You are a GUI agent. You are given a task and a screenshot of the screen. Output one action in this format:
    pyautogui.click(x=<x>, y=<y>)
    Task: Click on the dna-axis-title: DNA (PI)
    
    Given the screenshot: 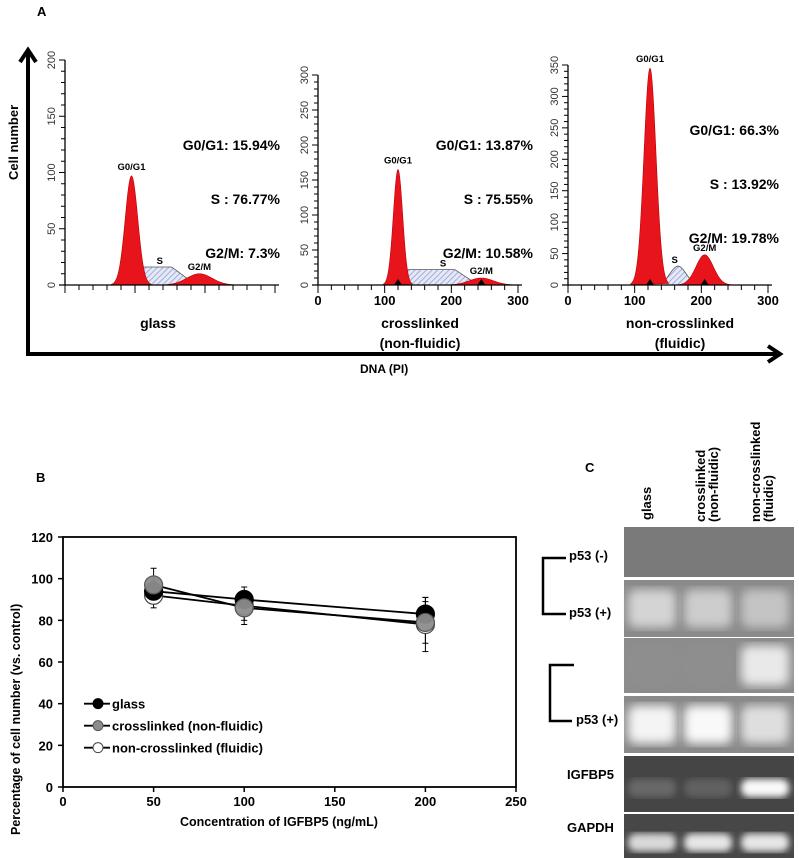 What is the action you would take?
    pyautogui.click(x=384, y=369)
    